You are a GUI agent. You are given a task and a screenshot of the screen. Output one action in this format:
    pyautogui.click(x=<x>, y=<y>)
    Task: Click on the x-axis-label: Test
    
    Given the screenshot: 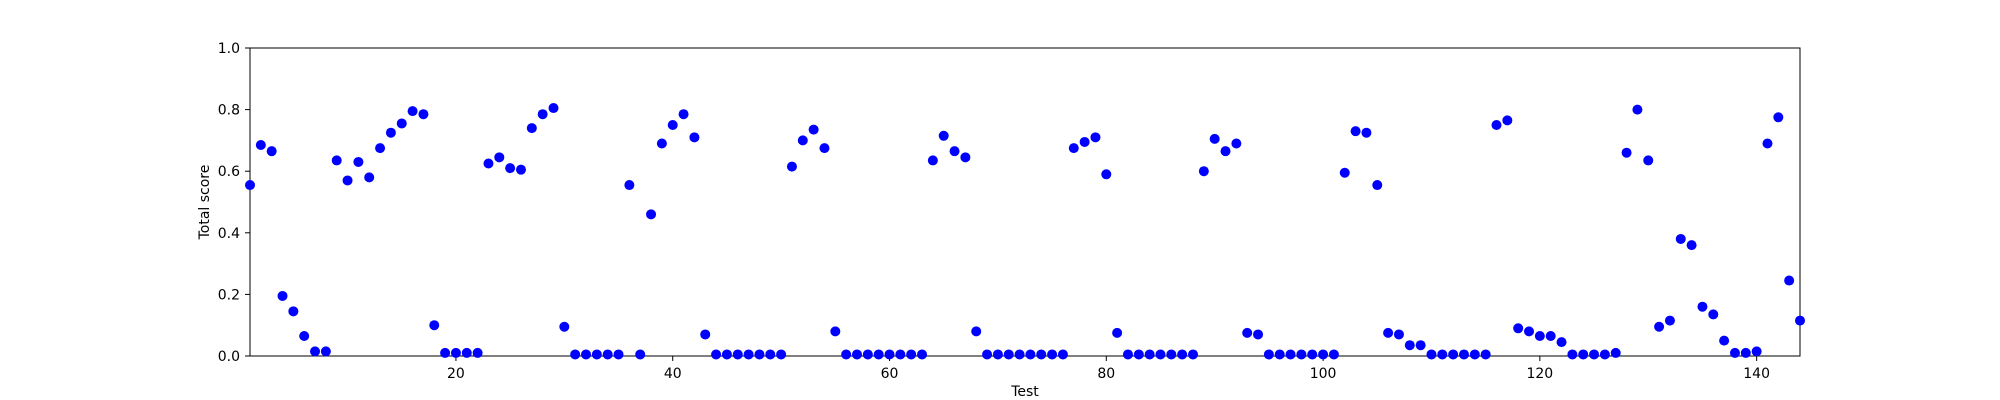 What is the action you would take?
    pyautogui.click(x=1024, y=392)
    